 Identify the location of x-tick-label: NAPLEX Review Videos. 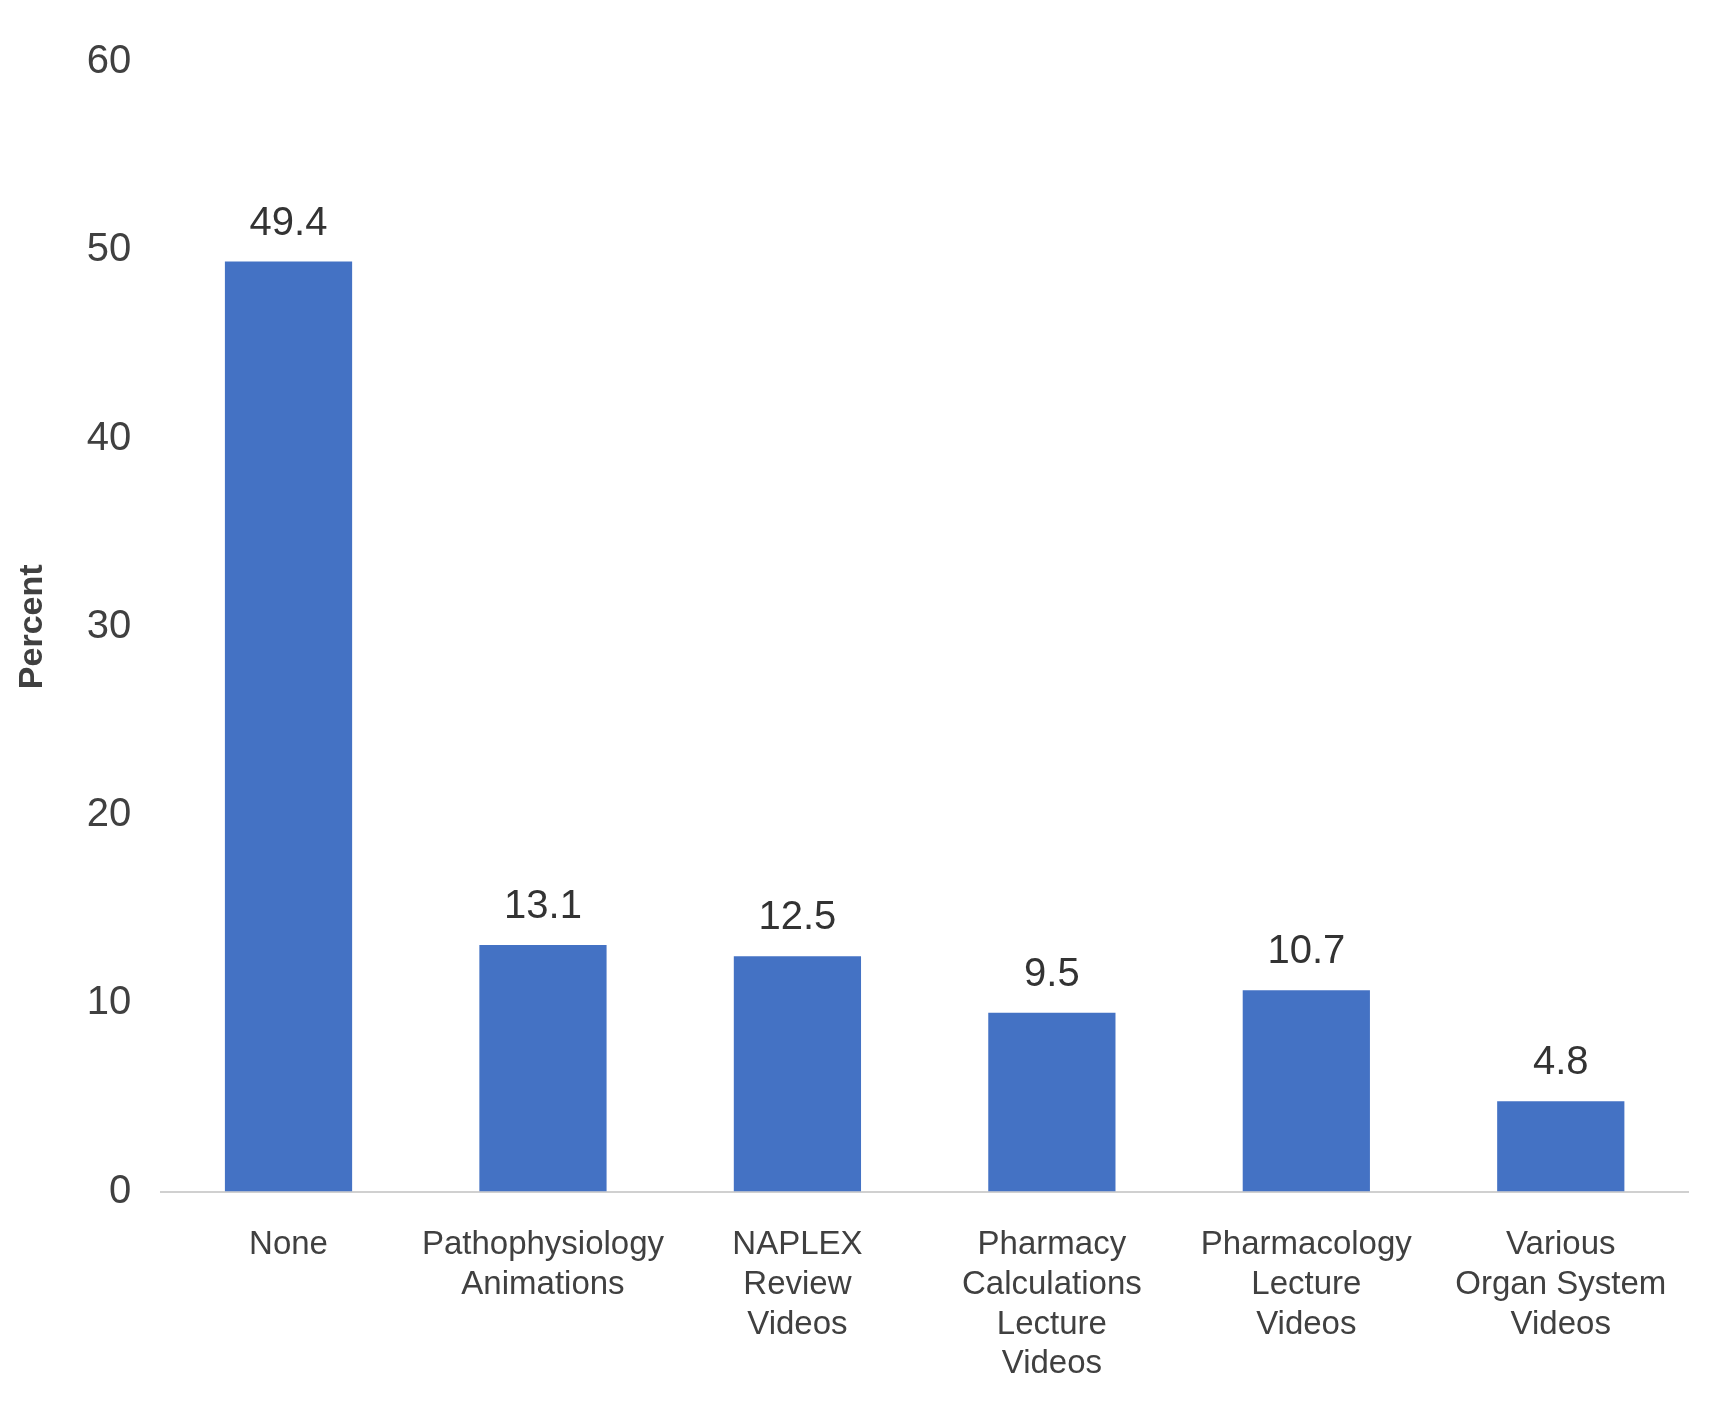
(797, 1282).